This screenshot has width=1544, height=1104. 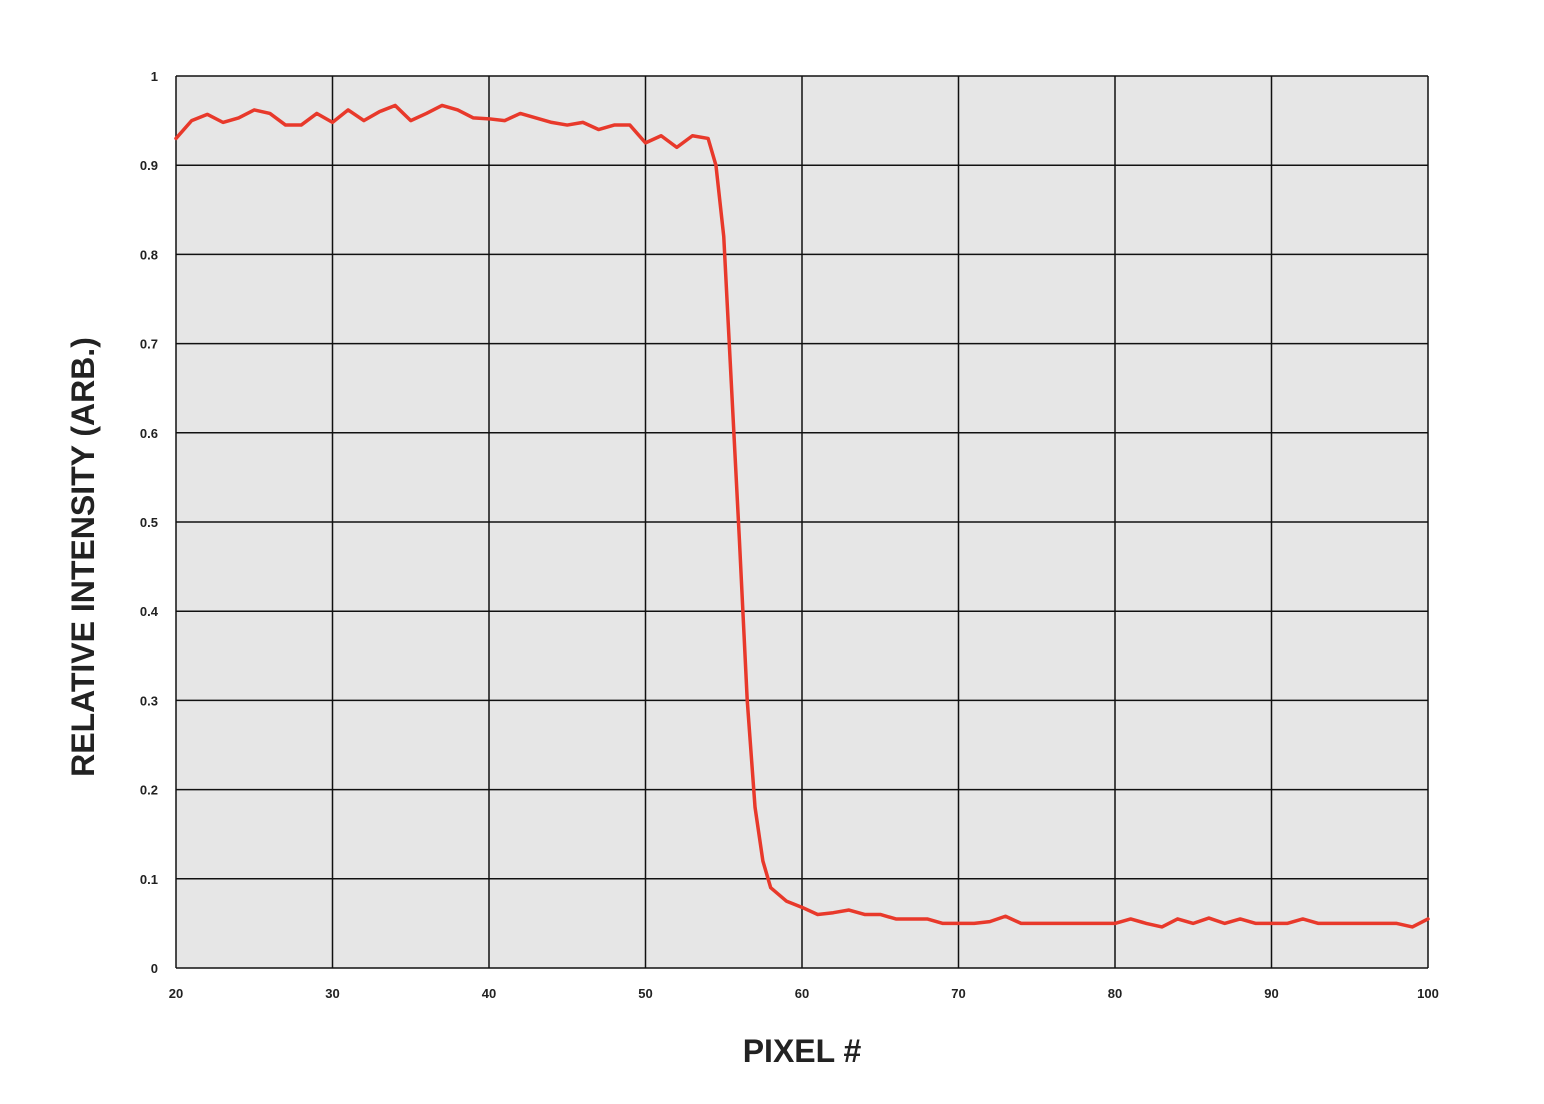 I want to click on y-tick-label: 0.2, so click(x=149, y=790).